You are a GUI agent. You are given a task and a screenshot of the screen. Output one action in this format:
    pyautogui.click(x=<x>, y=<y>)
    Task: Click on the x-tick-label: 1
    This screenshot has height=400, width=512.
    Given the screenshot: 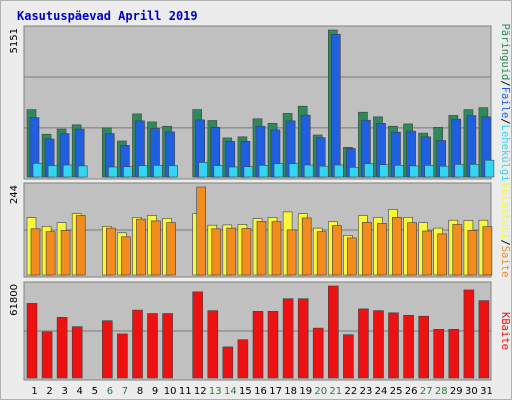 What is the action you would take?
    pyautogui.click(x=34, y=391)
    